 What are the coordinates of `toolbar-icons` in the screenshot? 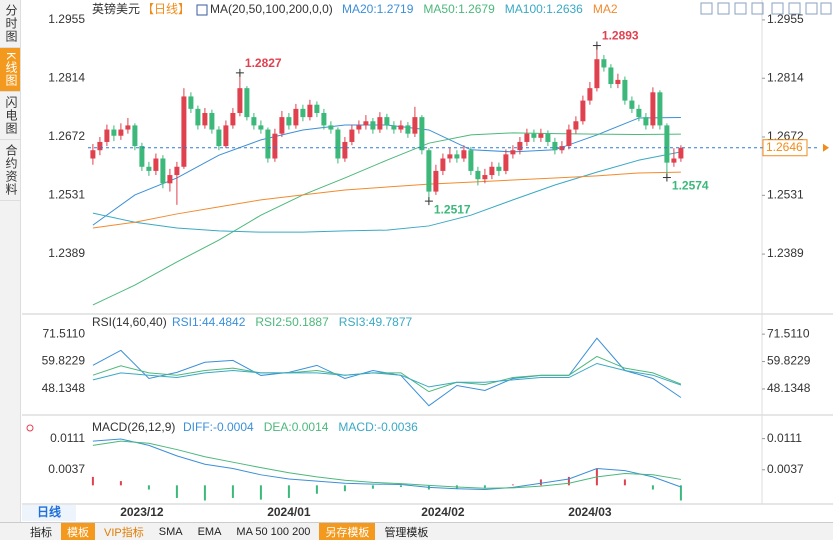 It's located at (766, 8).